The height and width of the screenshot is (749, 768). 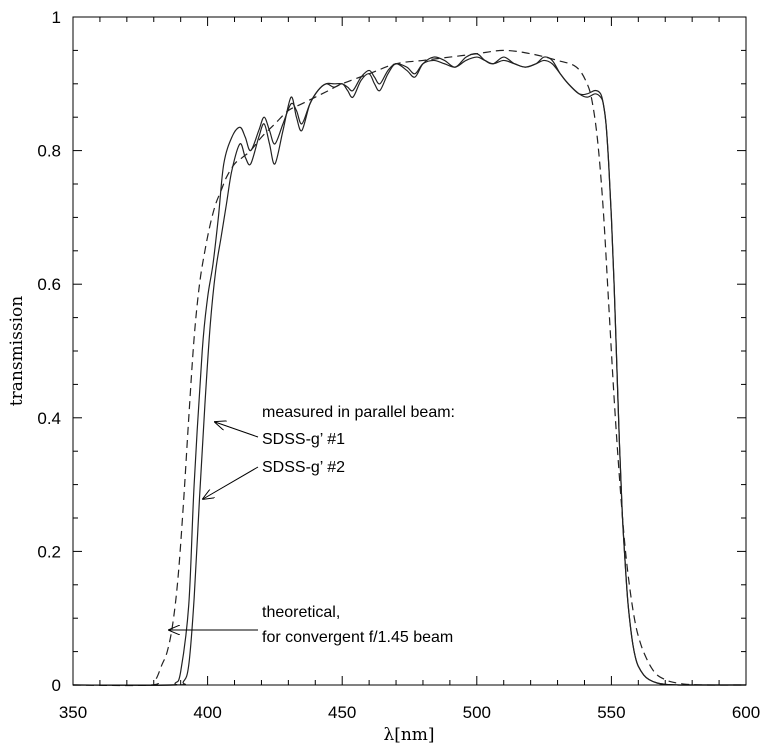 I want to click on y-axis-label: transmission, so click(x=17, y=351).